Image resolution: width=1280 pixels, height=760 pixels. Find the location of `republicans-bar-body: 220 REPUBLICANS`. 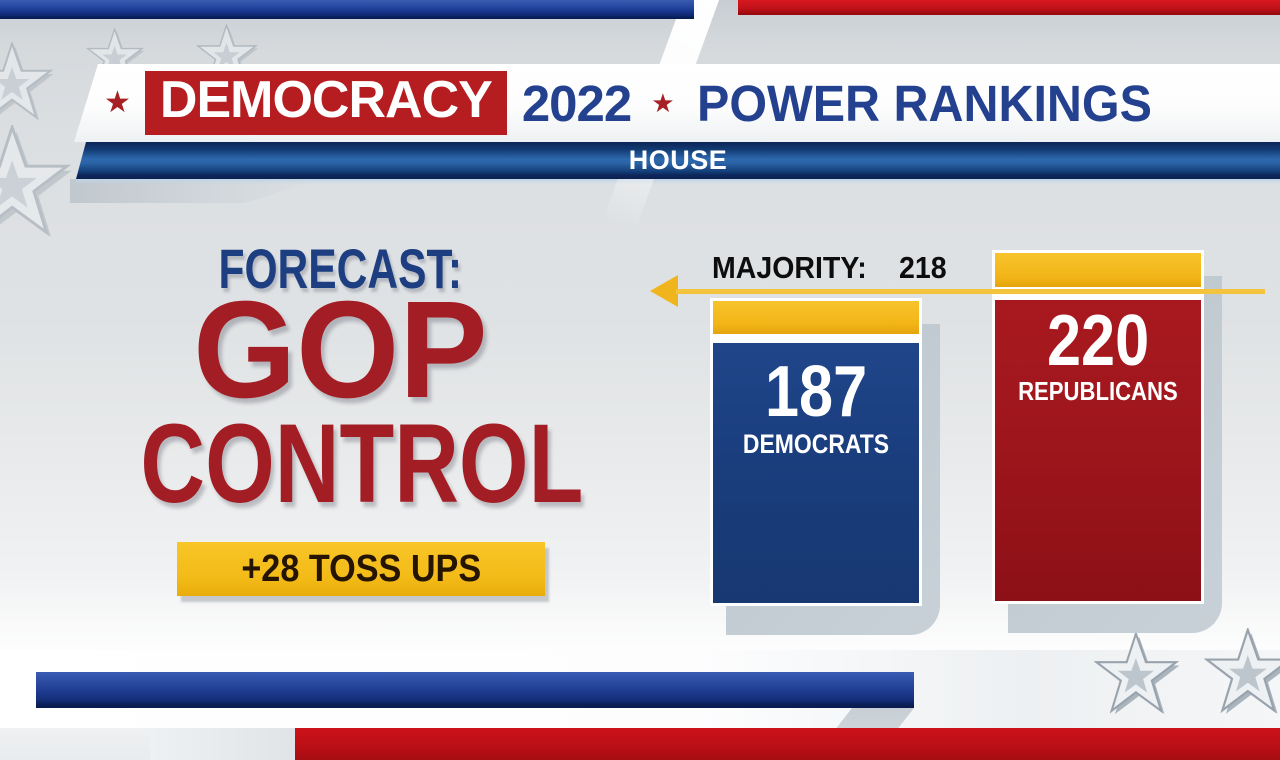

republicans-bar-body: 220 REPUBLICANS is located at coordinates (1098, 450).